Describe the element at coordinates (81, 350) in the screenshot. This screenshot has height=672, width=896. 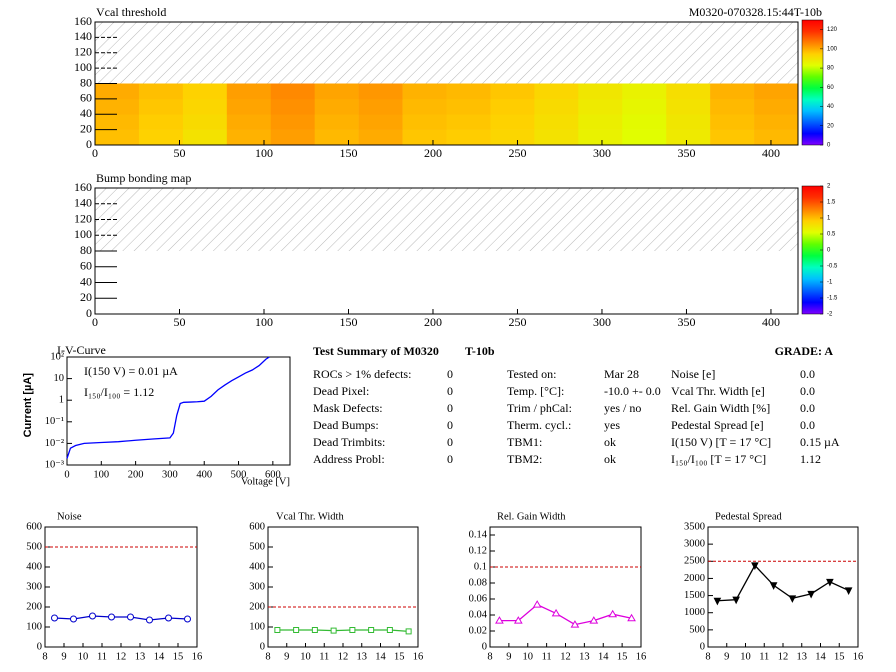
I see `chart-title: I-V-Curve` at that location.